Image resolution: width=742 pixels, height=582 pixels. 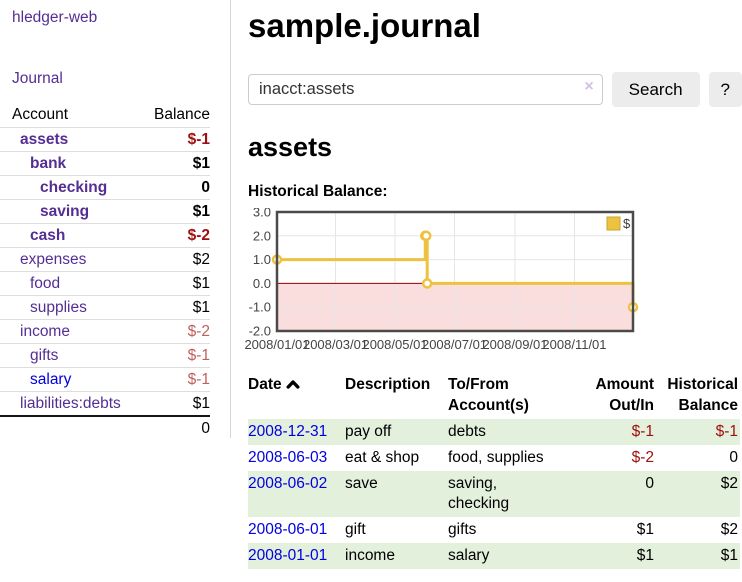 I want to click on account-row: salary $-1, so click(x=105, y=379).